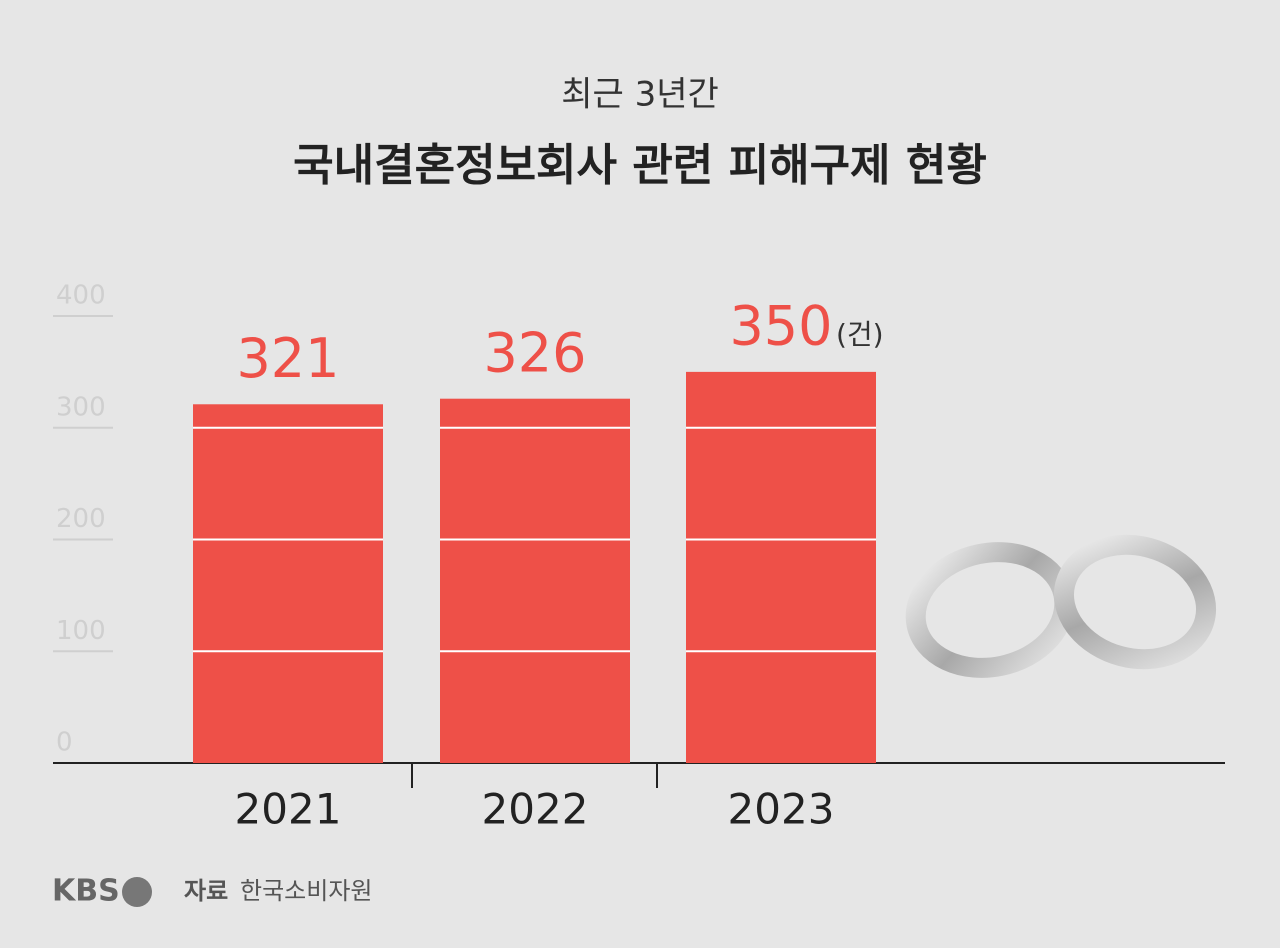  What do you see at coordinates (534, 352) in the screenshot?
I see `value-label: 326` at bounding box center [534, 352].